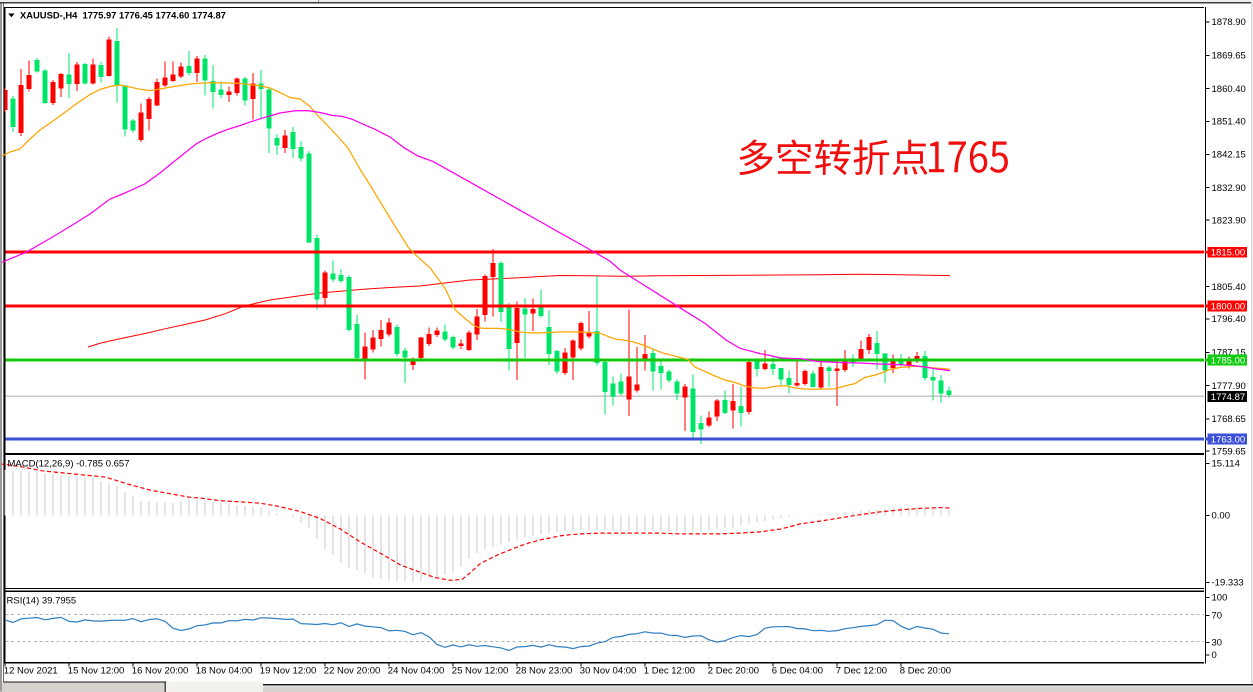 The width and height of the screenshot is (1253, 692). I want to click on svg-text: 1805.40, so click(1229, 287).